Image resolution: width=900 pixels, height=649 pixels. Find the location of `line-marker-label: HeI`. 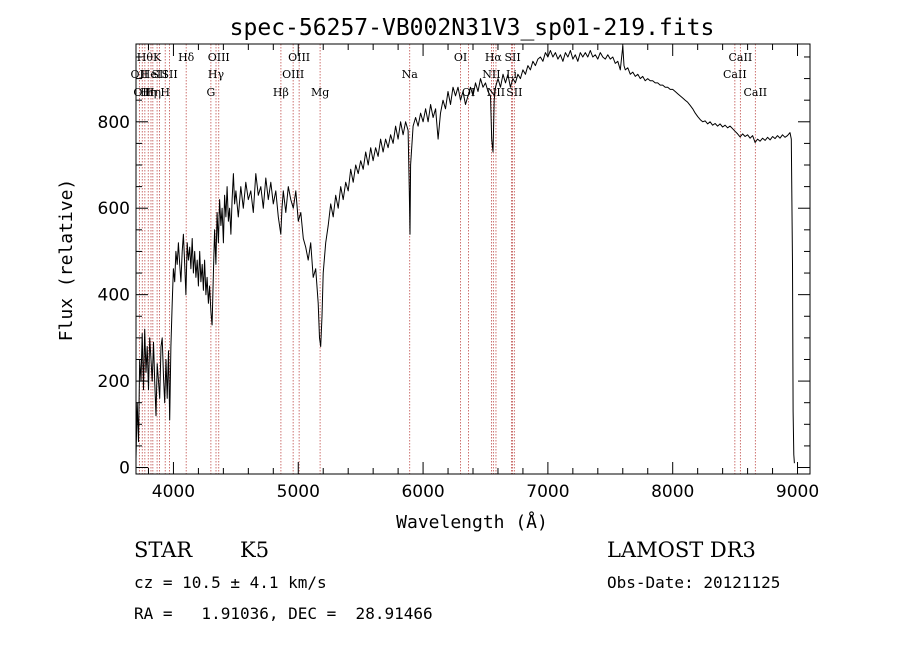

line-marker-label: HeI is located at coordinates (151, 74).